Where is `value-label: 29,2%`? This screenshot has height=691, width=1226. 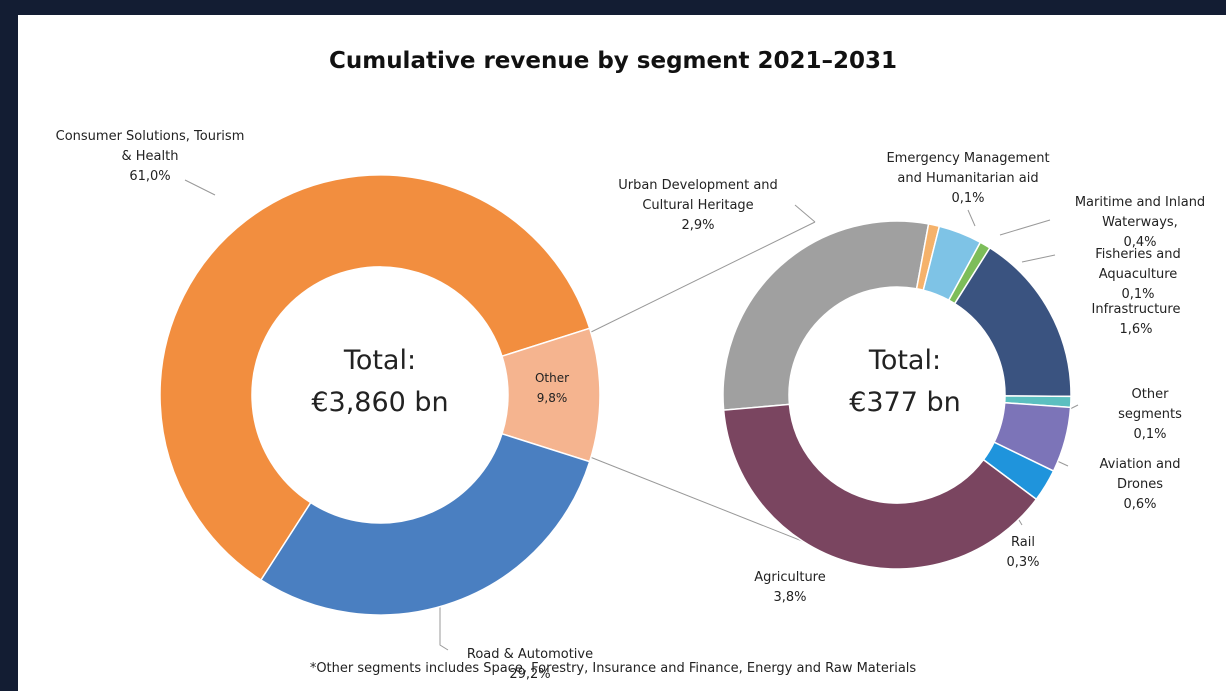
value-label: 29,2% is located at coordinates (530, 674).